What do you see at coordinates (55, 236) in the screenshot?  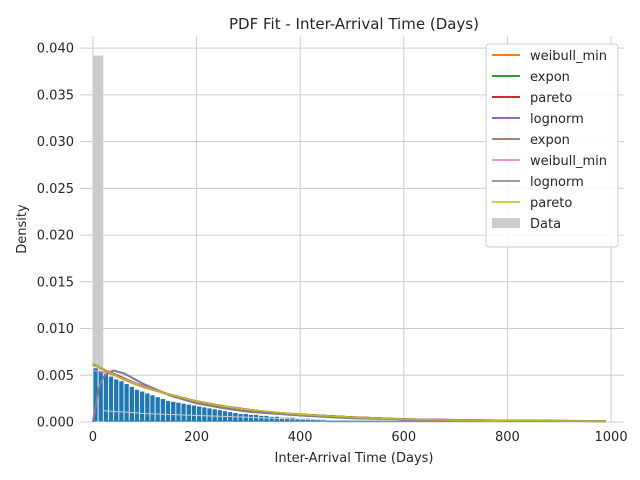 I see `y-tick-label: 0.020` at bounding box center [55, 236].